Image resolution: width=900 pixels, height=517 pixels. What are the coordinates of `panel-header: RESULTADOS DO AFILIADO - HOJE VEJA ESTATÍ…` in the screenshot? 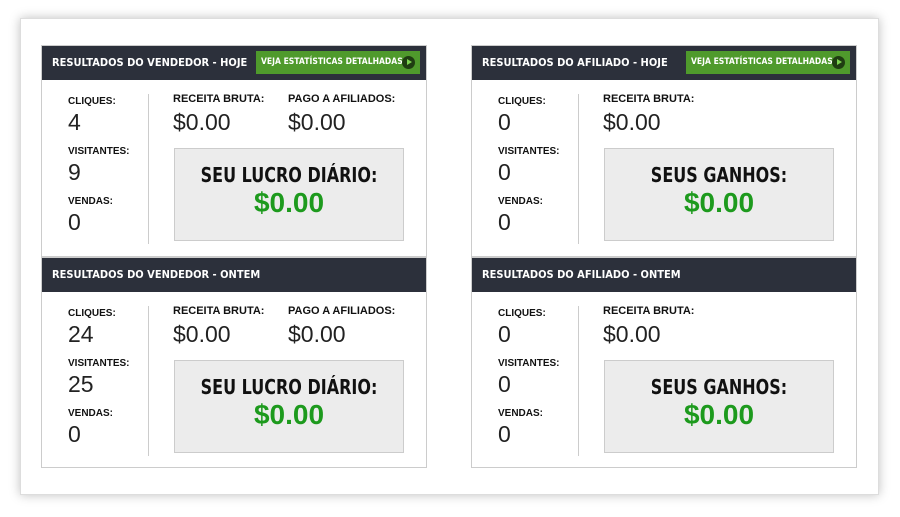 It's located at (664, 63).